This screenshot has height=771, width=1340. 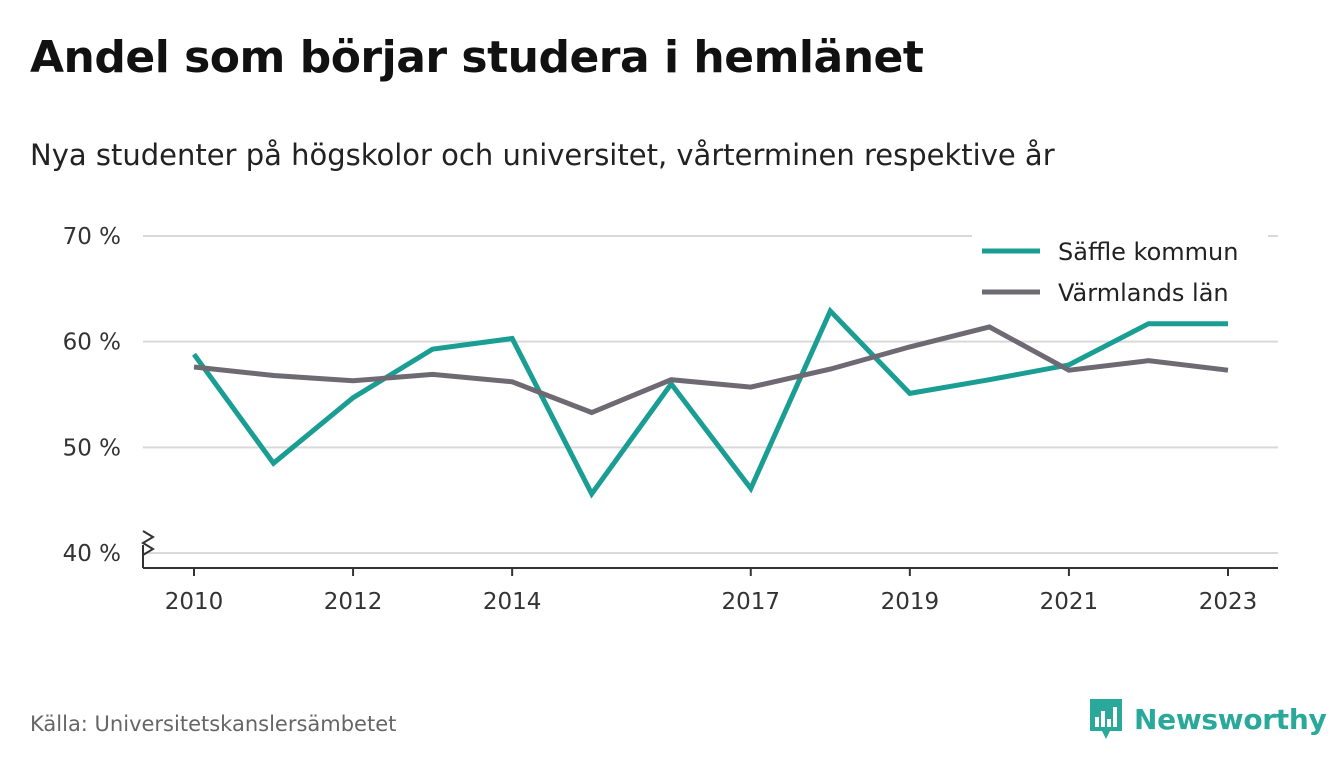 What do you see at coordinates (1230, 719) in the screenshot?
I see `brand-name: Newsworthy` at bounding box center [1230, 719].